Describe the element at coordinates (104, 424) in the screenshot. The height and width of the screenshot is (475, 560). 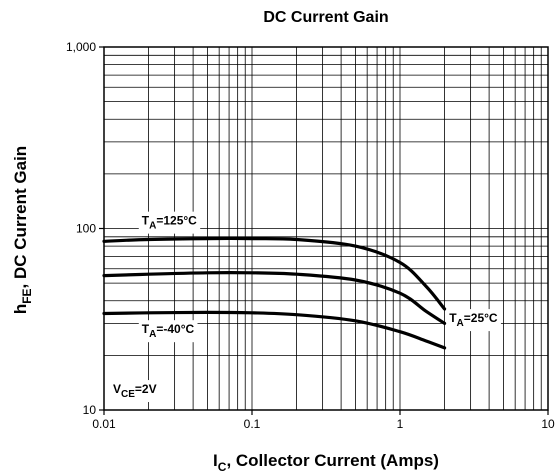
I see `x-tick-label: 0.01` at that location.